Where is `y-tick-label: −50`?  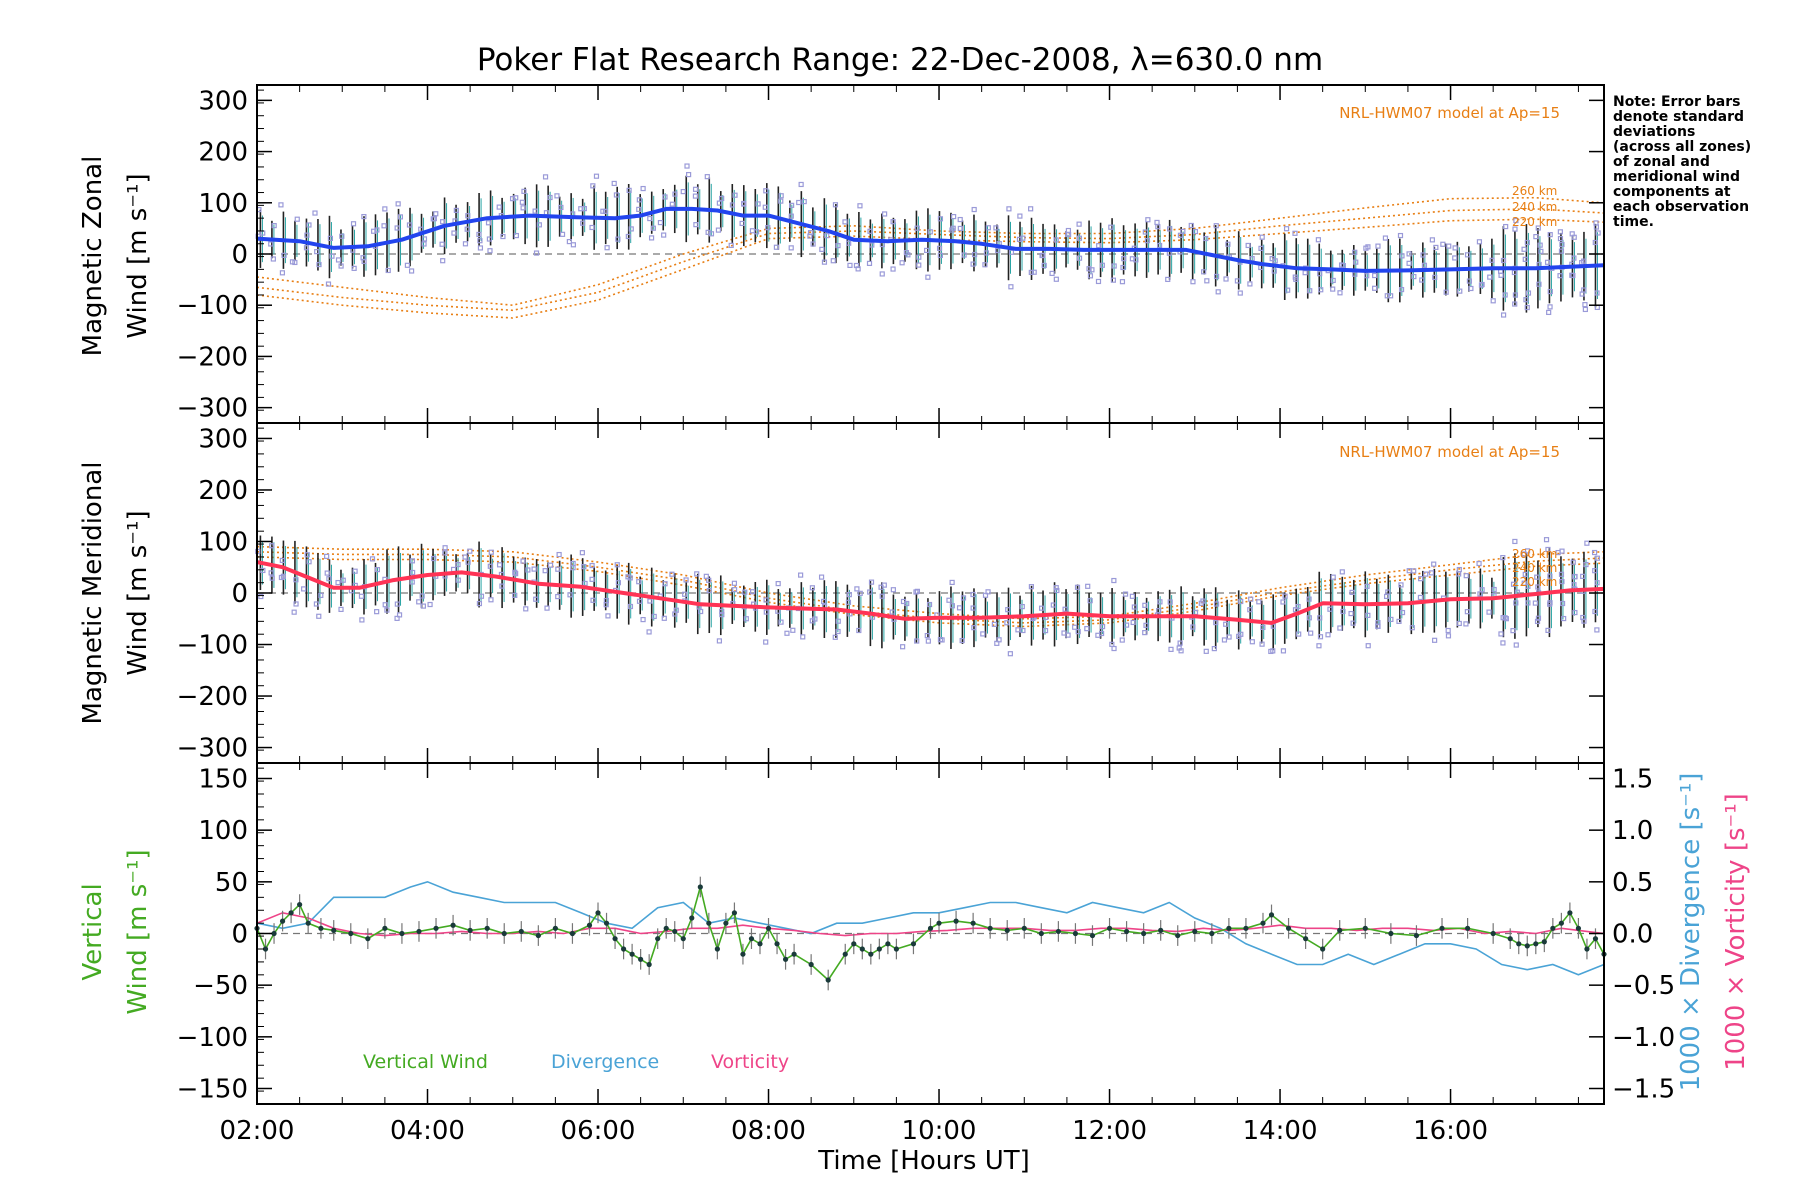 y-tick-label: −50 is located at coordinates (220, 986).